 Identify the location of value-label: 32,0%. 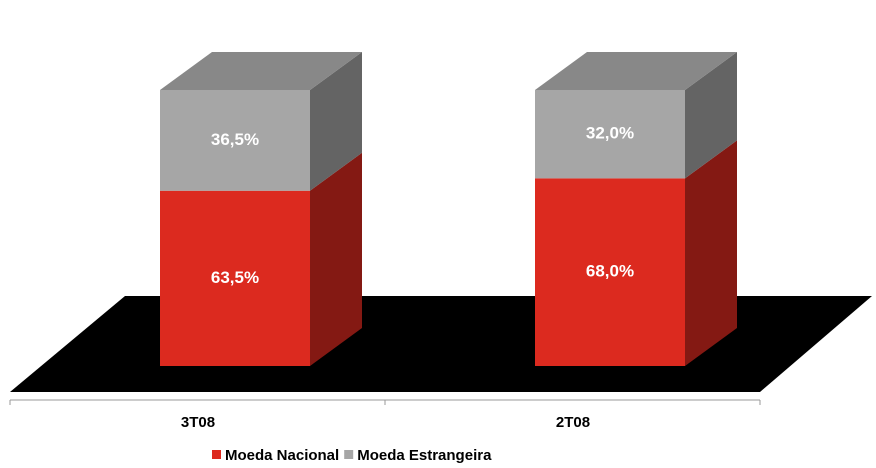
(610, 133).